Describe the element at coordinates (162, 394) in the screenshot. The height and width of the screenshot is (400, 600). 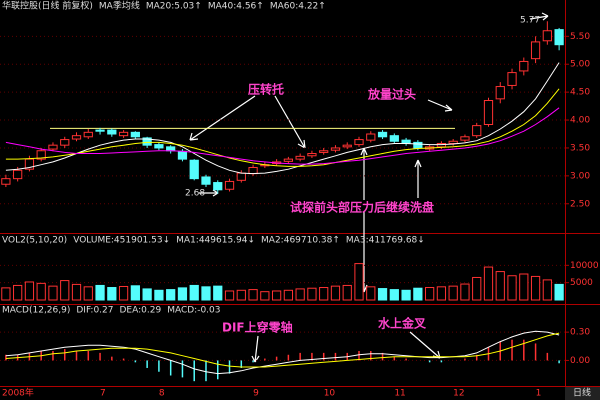
I see `x-tick-label: 8` at that location.